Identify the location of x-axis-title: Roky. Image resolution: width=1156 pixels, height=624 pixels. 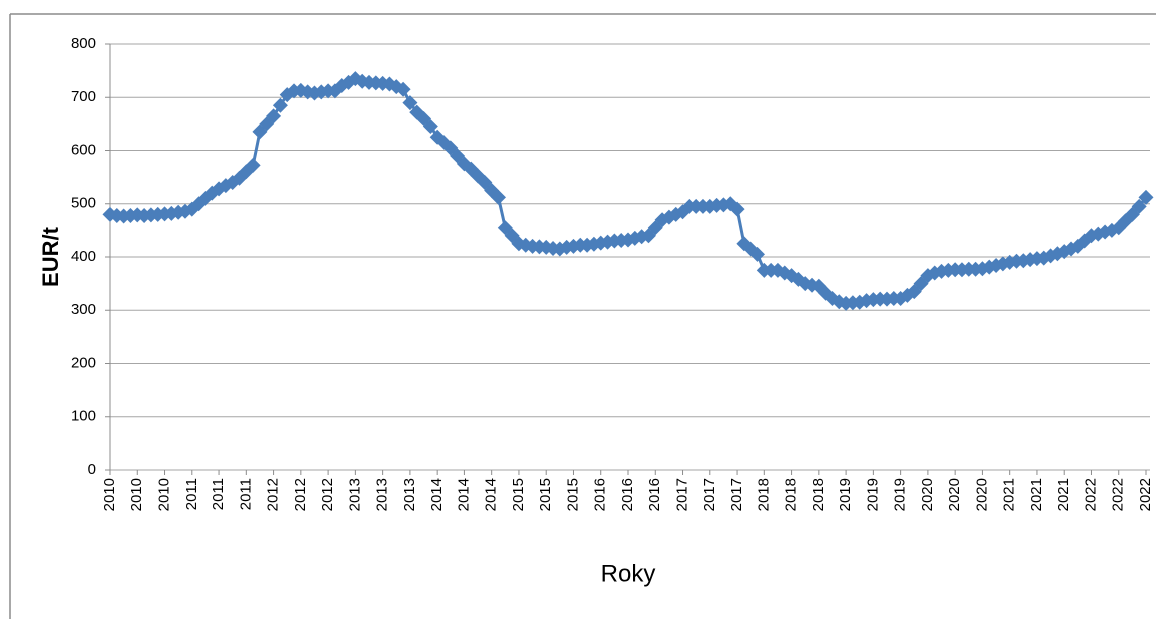
(628, 573).